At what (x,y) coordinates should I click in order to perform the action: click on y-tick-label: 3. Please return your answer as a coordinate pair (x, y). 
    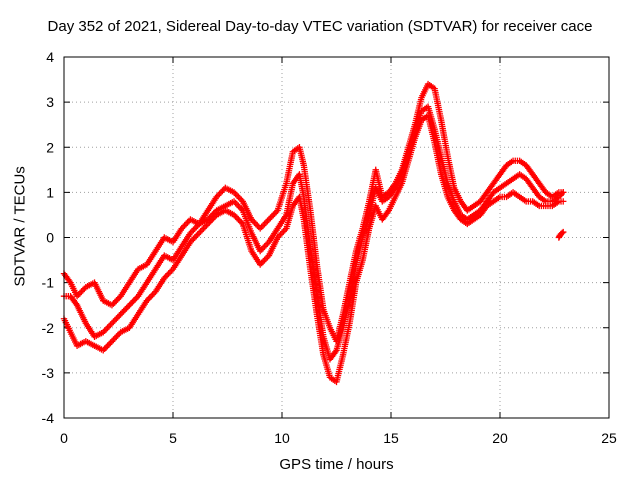
    Looking at the image, I should click on (50, 102).